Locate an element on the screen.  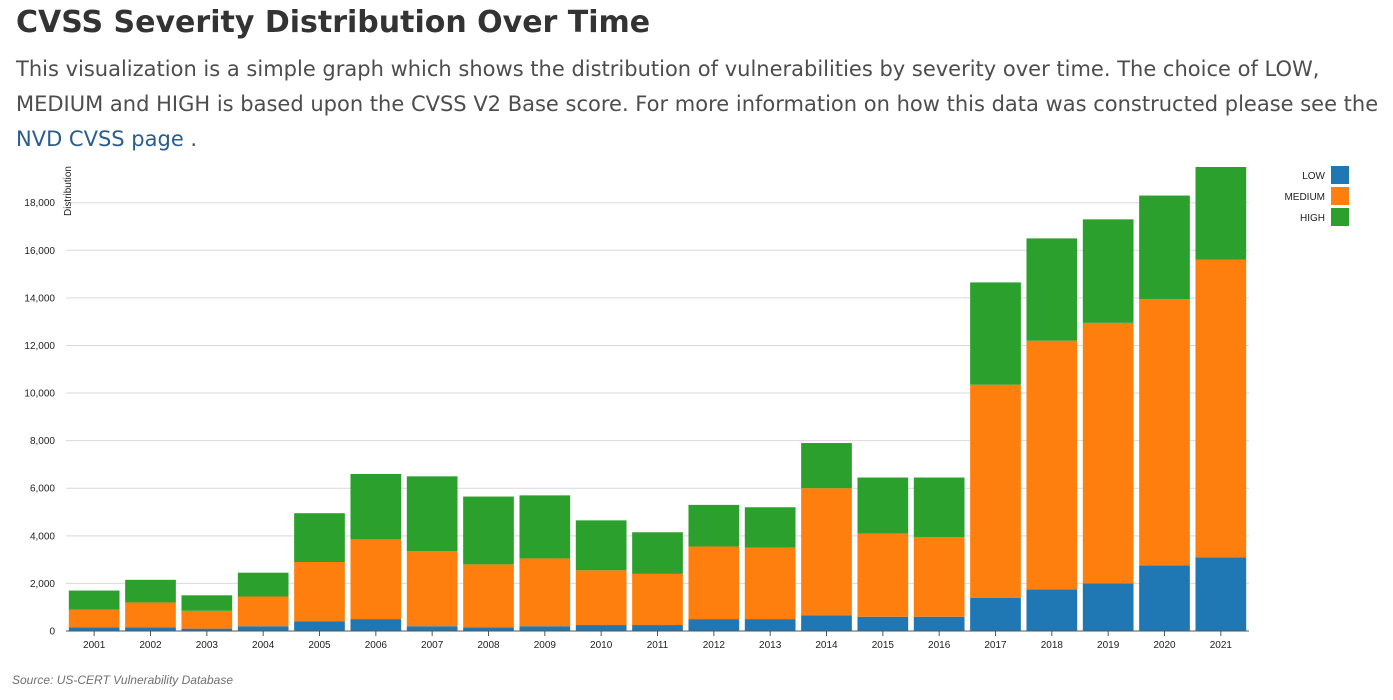
x-tick-label: 2010 is located at coordinates (601, 645).